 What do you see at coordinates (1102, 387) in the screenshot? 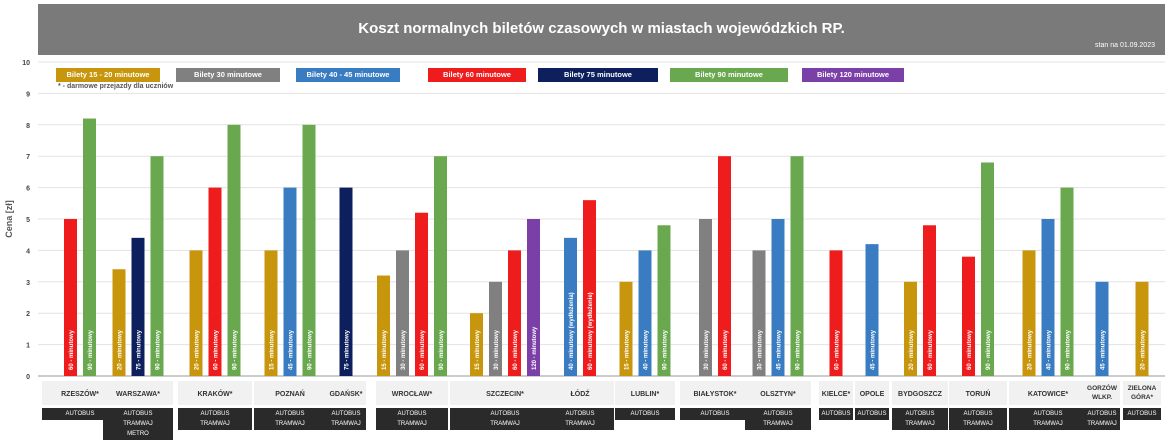
I see `city-name: GORZÓW` at bounding box center [1102, 387].